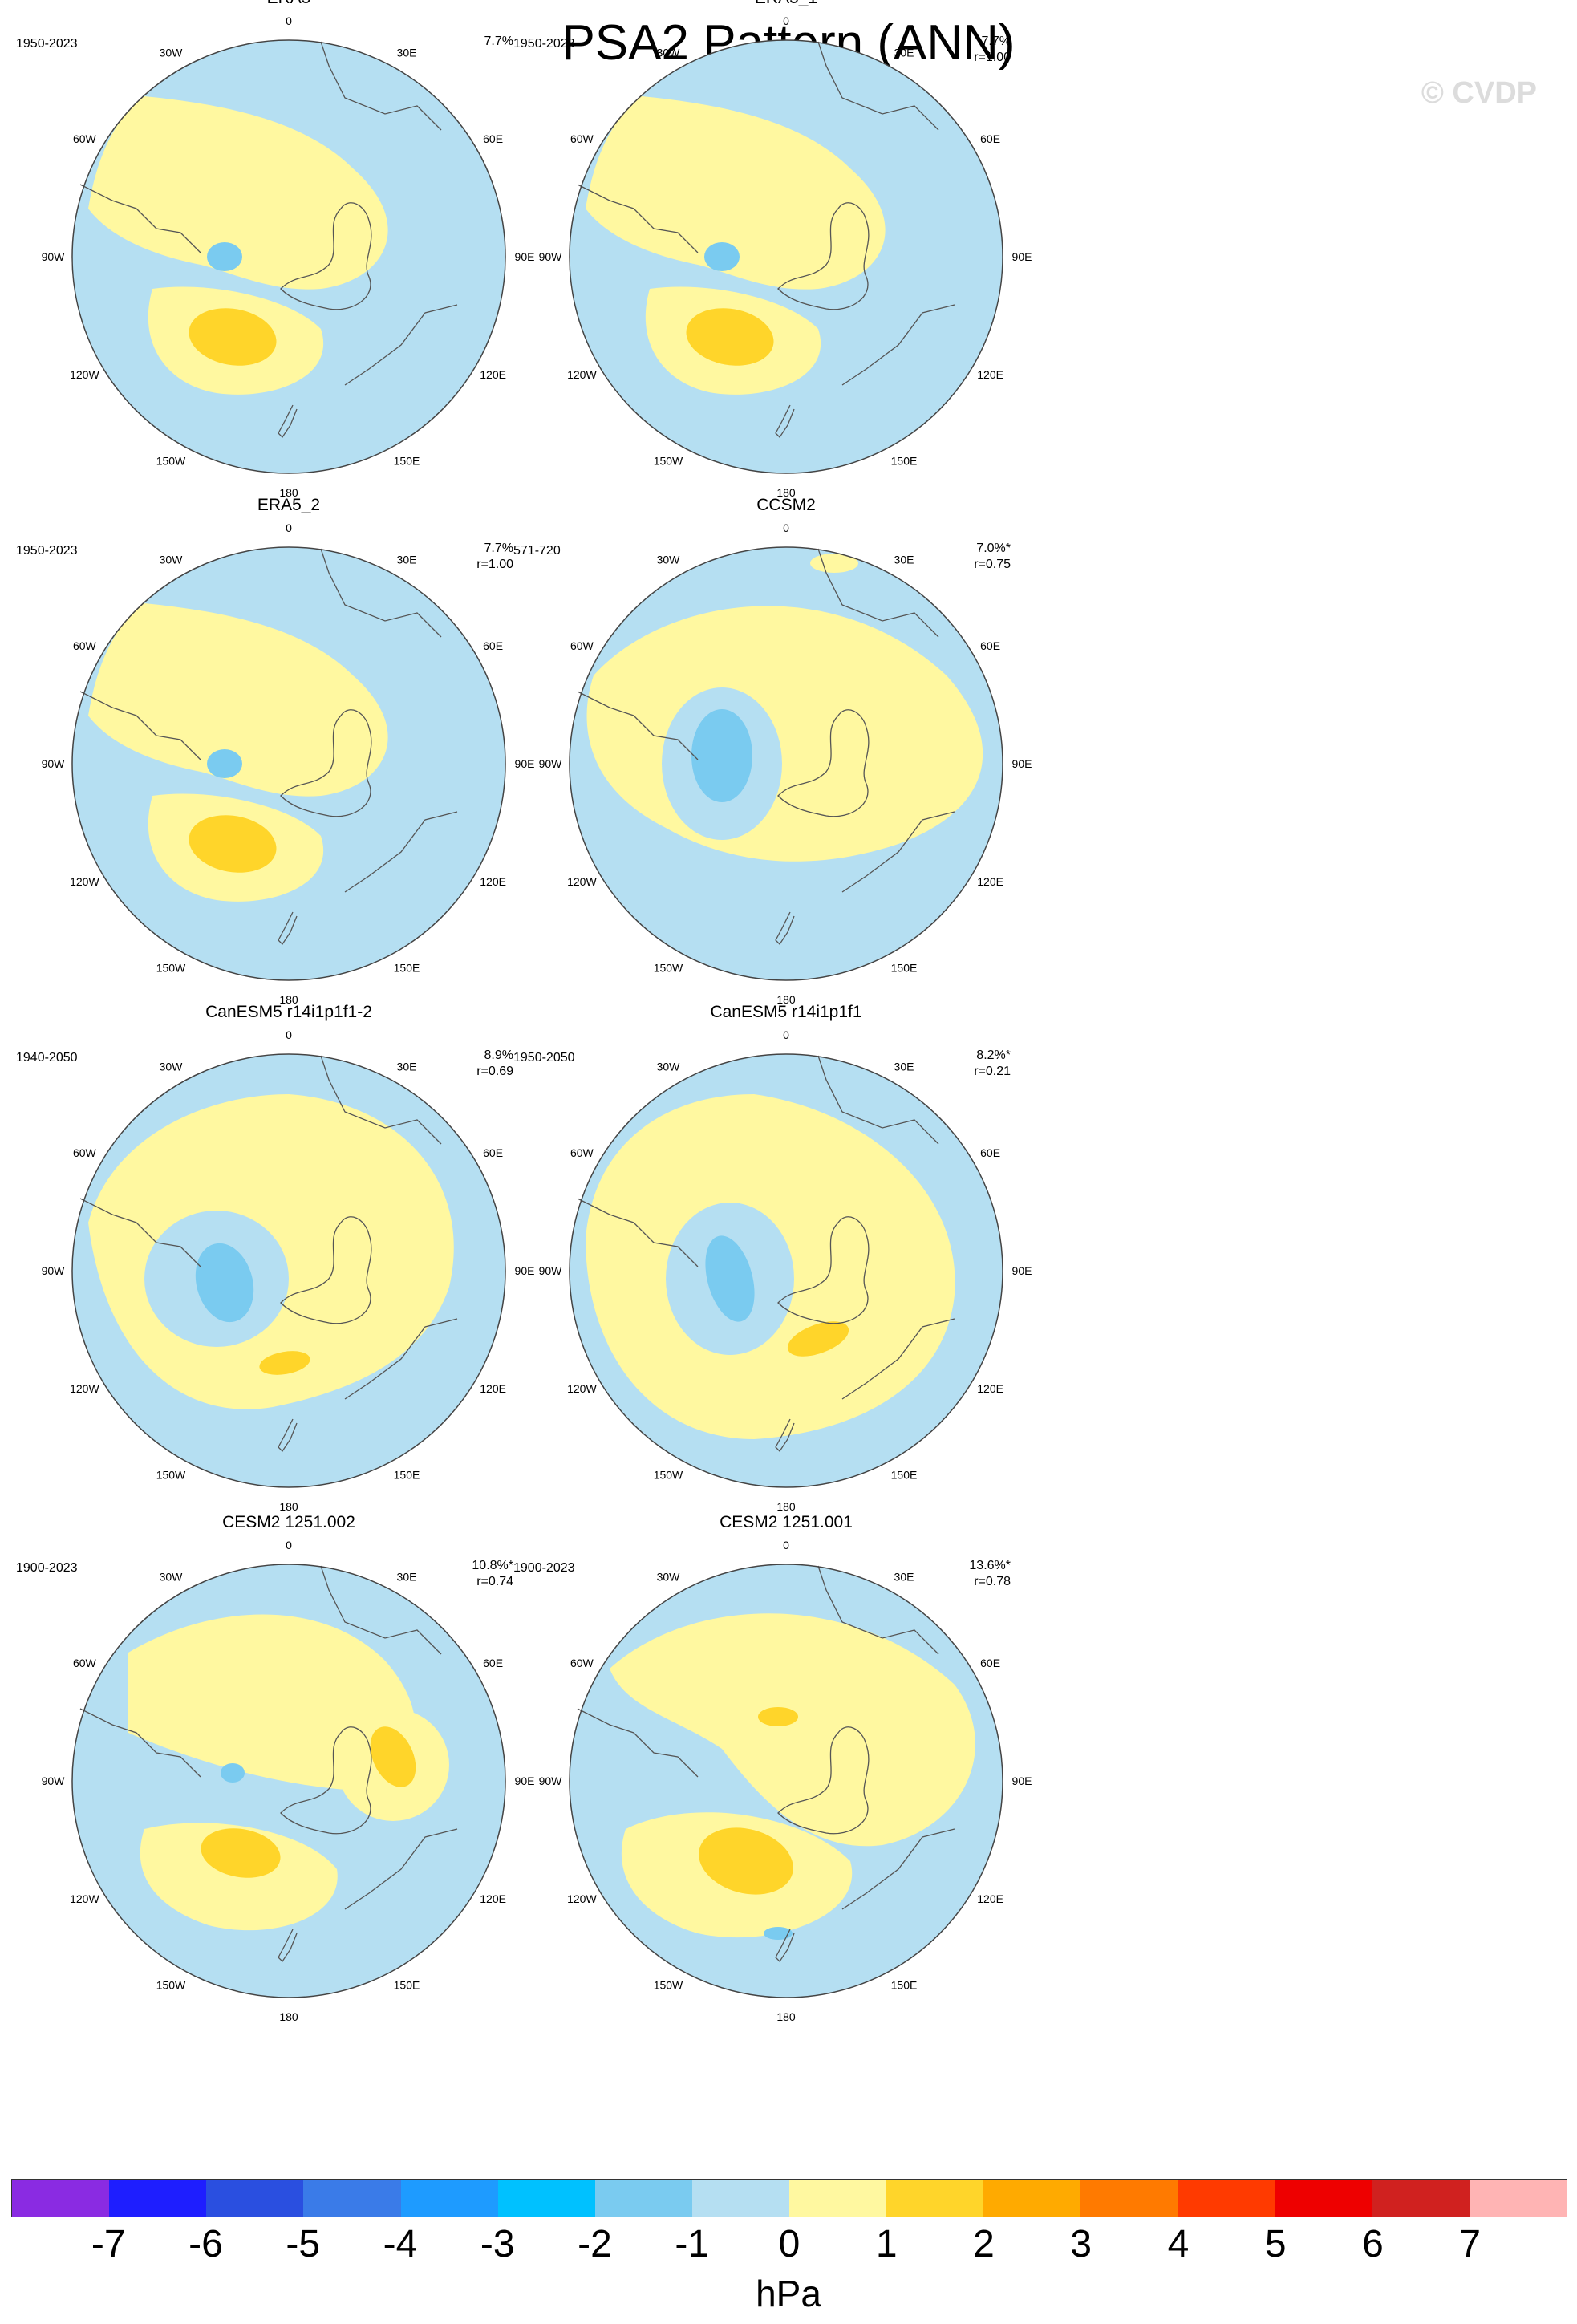  Describe the element at coordinates (1373, 2244) in the screenshot. I see `colorbar-tick-label: 6` at that location.